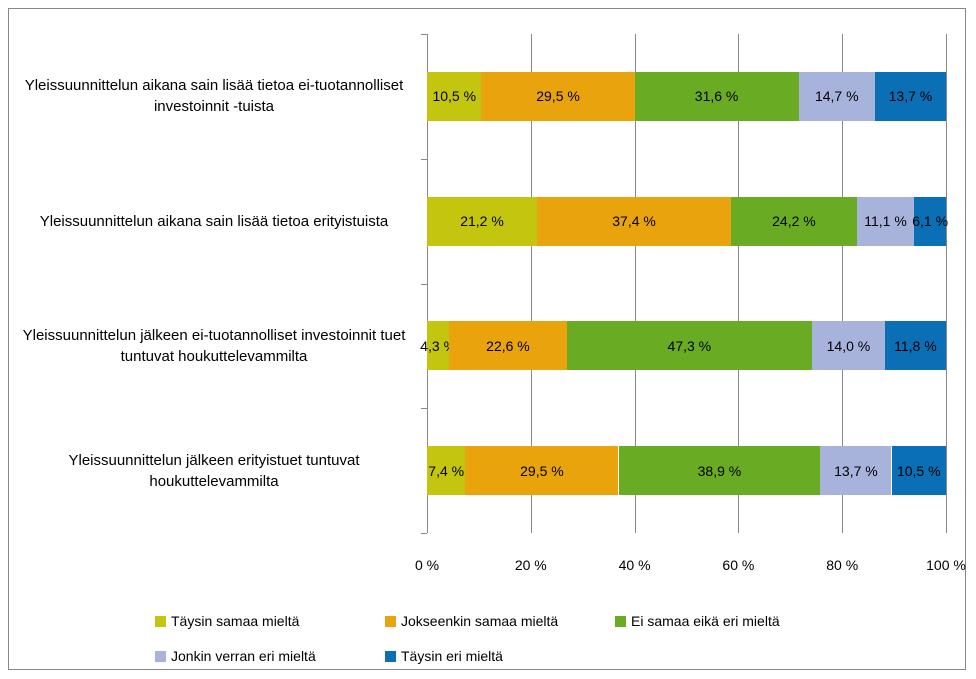 The width and height of the screenshot is (976, 679). I want to click on legend-item: Täysin samaa mieltä, so click(227, 621).